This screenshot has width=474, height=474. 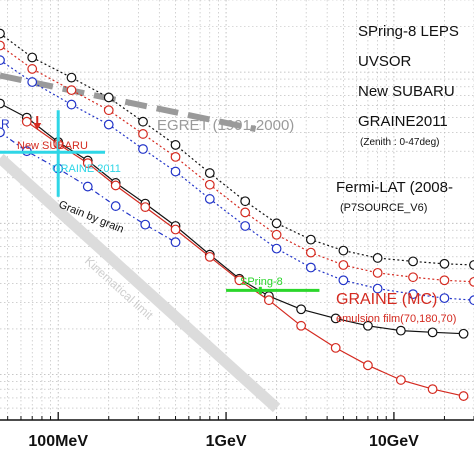 I want to click on legend-leps: SPring-8 LEPS, so click(x=408, y=31).